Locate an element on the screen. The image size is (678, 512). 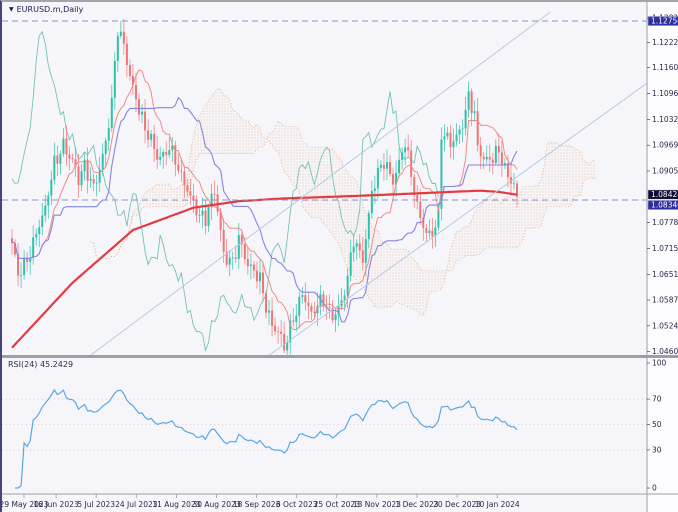
current-price-box: 1.08424 is located at coordinates (662, 194).